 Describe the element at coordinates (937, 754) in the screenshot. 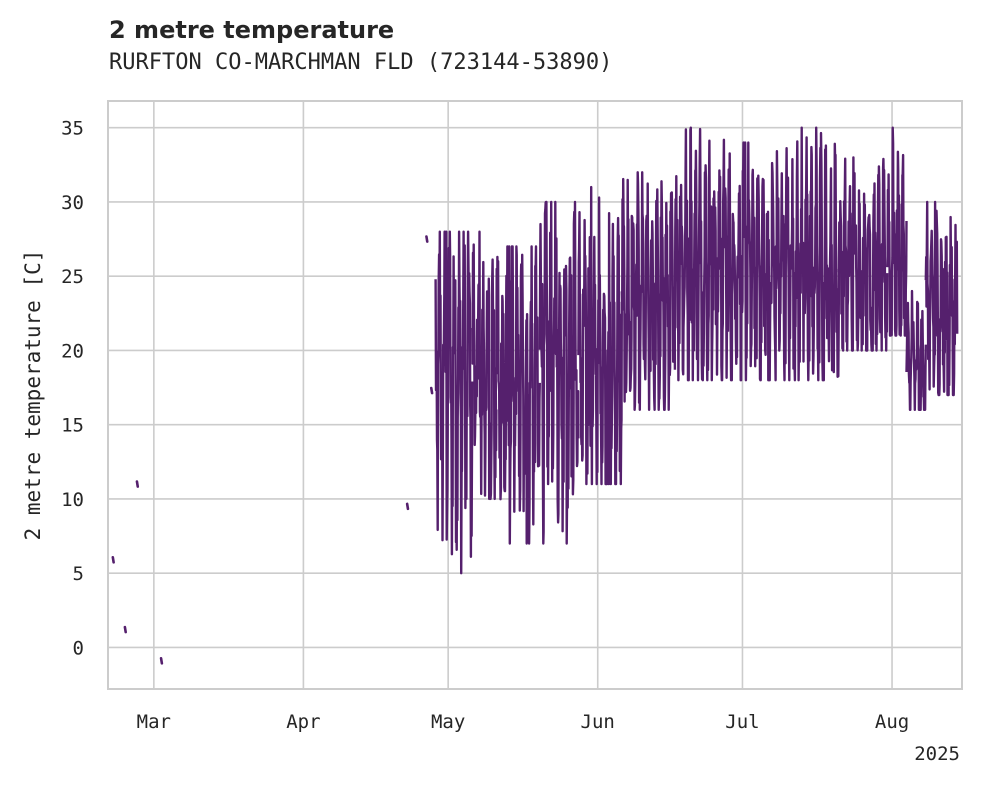

I see `x-axis-year-label: 2025` at that location.